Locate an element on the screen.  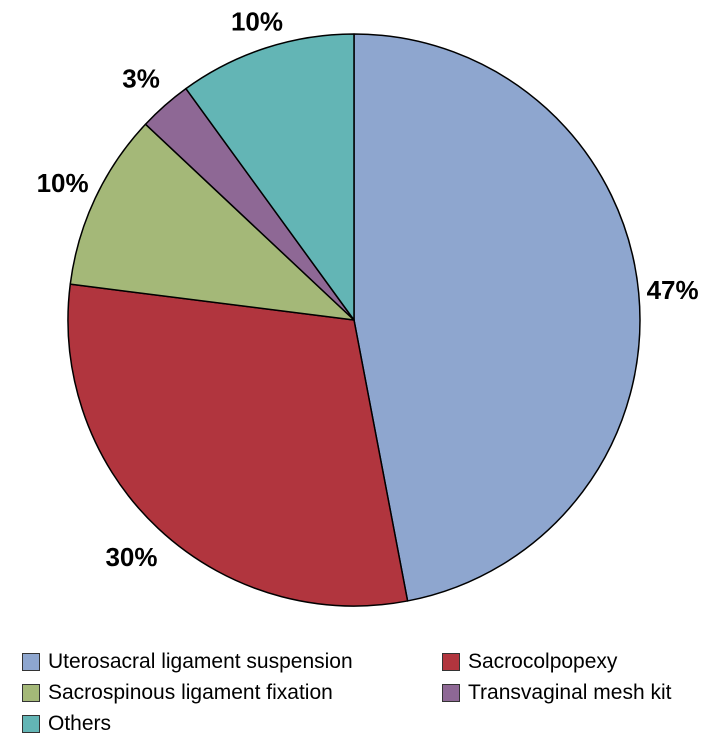
pie-label-3: 3% is located at coordinates (141, 79).